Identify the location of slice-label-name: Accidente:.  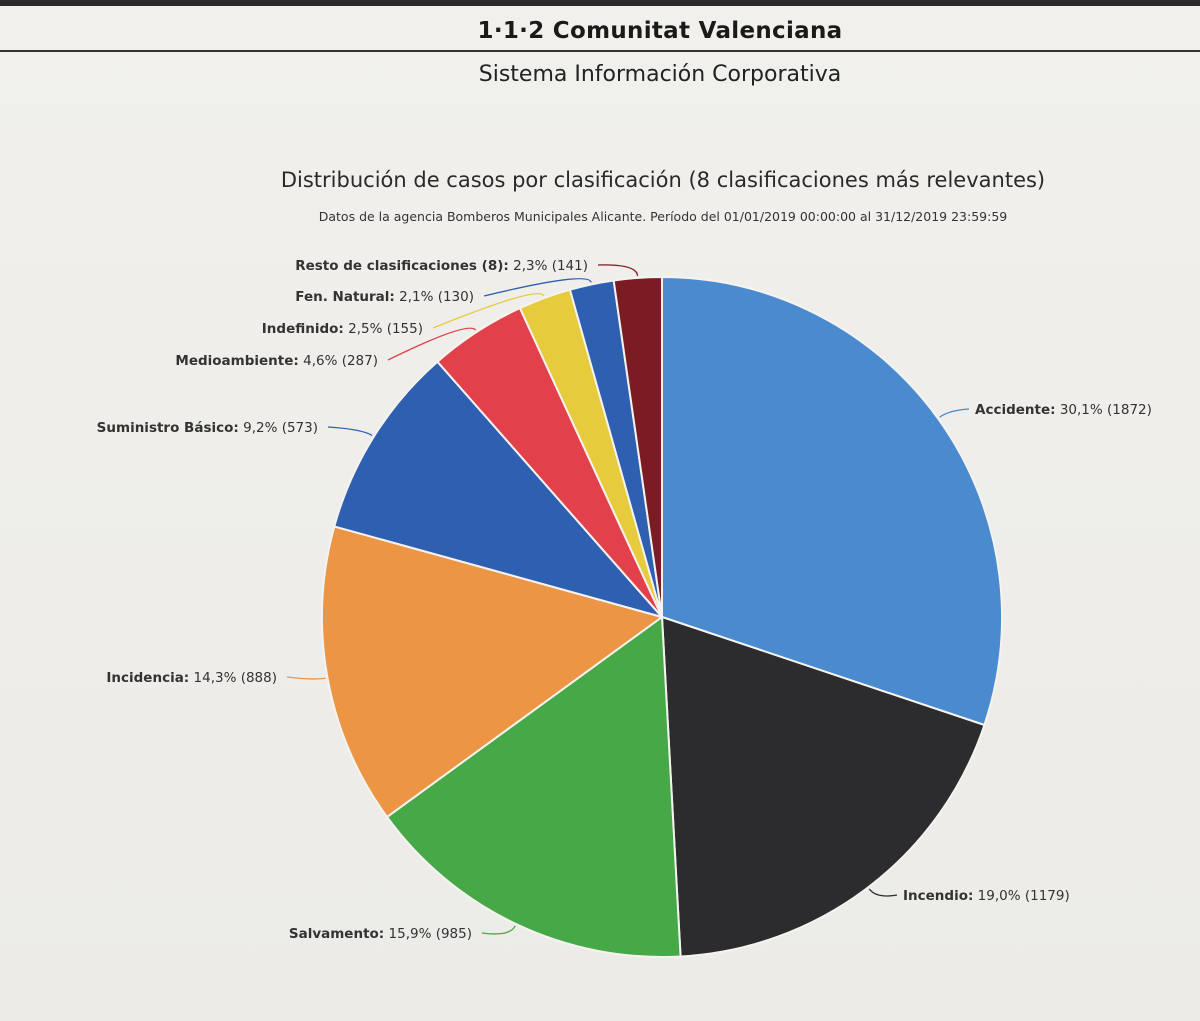
(1015, 410).